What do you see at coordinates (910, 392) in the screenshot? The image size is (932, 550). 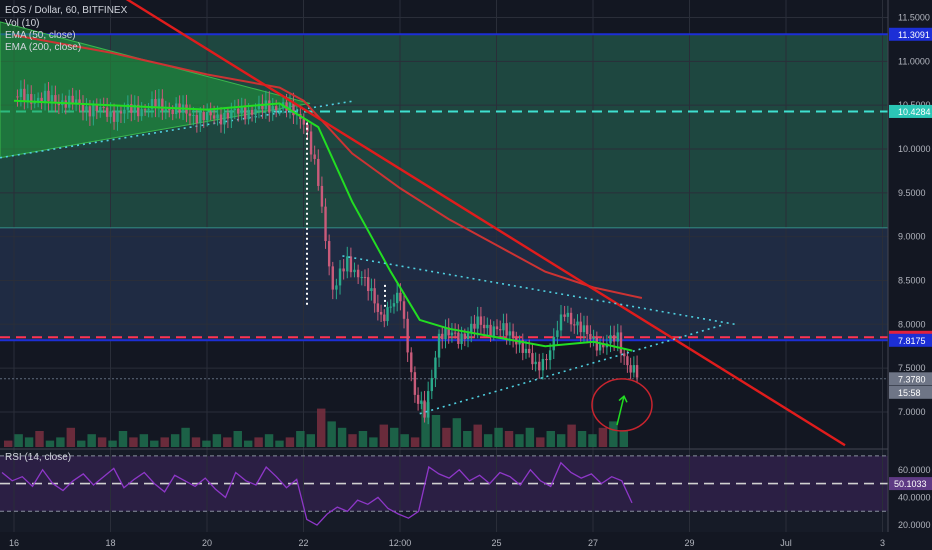 I see `countdown-box` at bounding box center [910, 392].